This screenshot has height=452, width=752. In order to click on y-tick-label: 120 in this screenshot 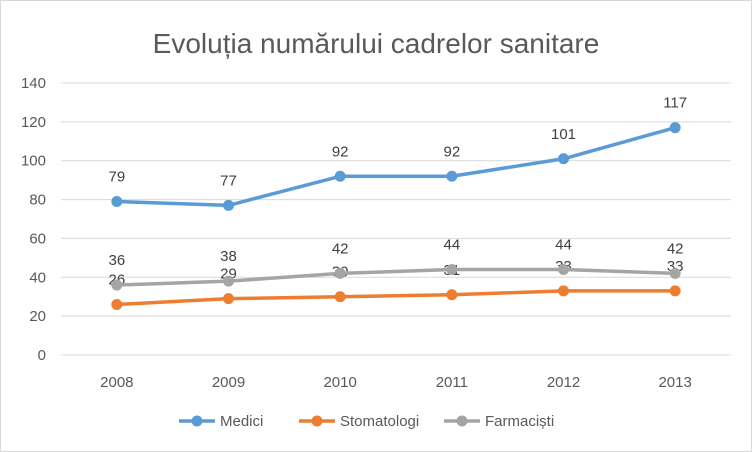, I will do `click(33, 122)`.